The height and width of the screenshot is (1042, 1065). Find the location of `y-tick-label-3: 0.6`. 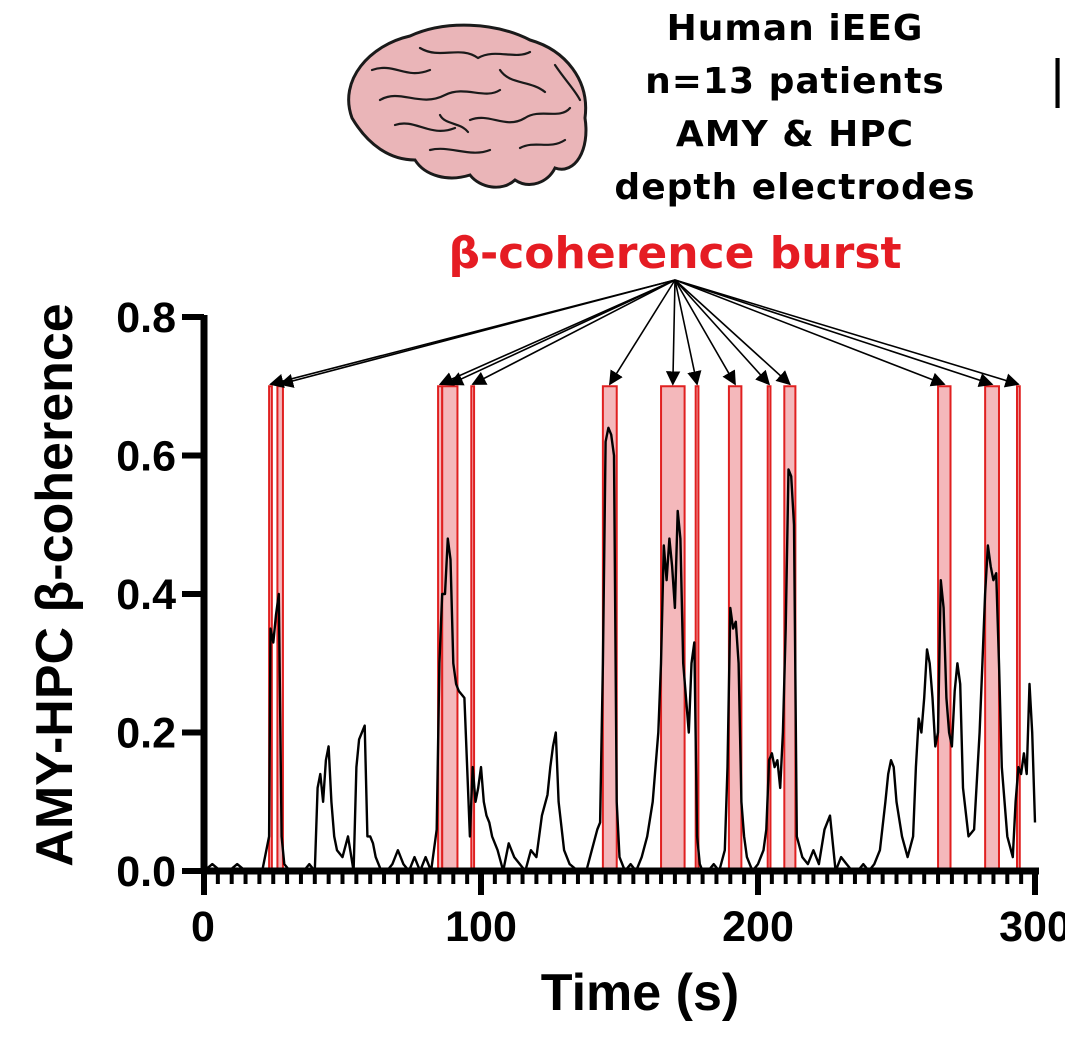

y-tick-label-3: 0.6 is located at coordinates (146, 457).